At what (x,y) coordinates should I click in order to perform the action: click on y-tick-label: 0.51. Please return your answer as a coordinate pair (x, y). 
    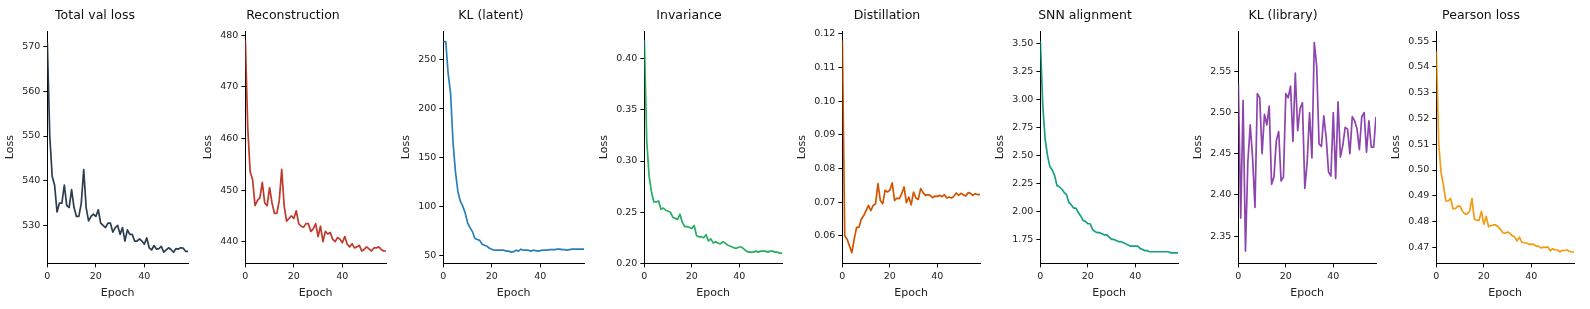
    Looking at the image, I should click on (1419, 143).